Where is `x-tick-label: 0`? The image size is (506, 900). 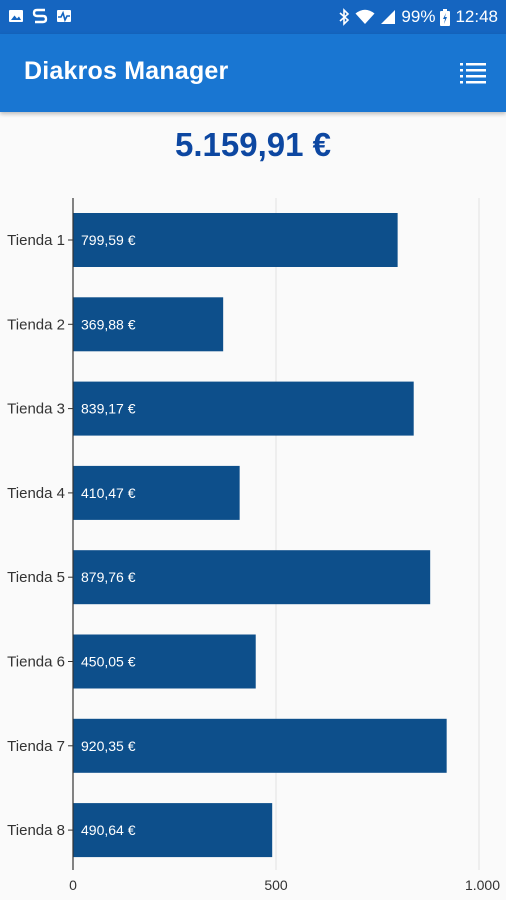 x-tick-label: 0 is located at coordinates (73, 885).